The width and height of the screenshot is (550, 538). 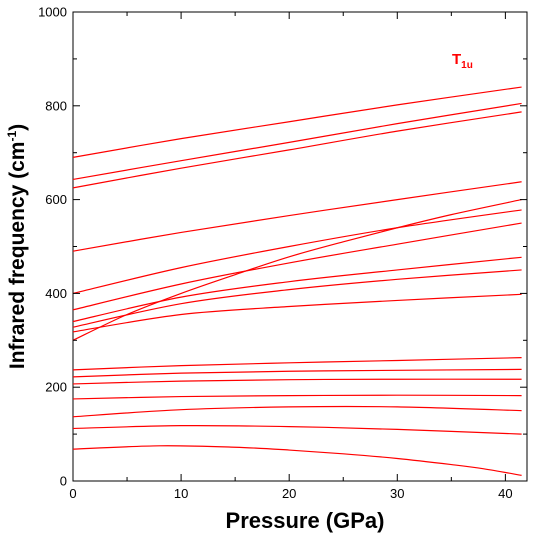 I want to click on annotation-main: T, so click(x=456, y=59).